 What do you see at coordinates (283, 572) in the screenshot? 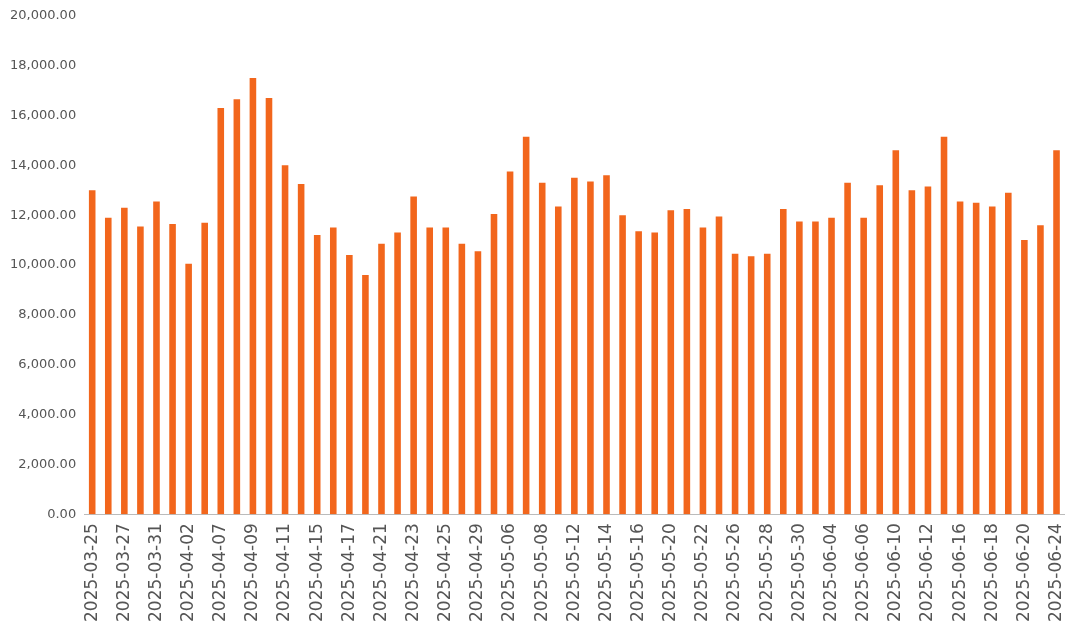
I see `x-tick-label: 2025-04-11` at bounding box center [283, 572].